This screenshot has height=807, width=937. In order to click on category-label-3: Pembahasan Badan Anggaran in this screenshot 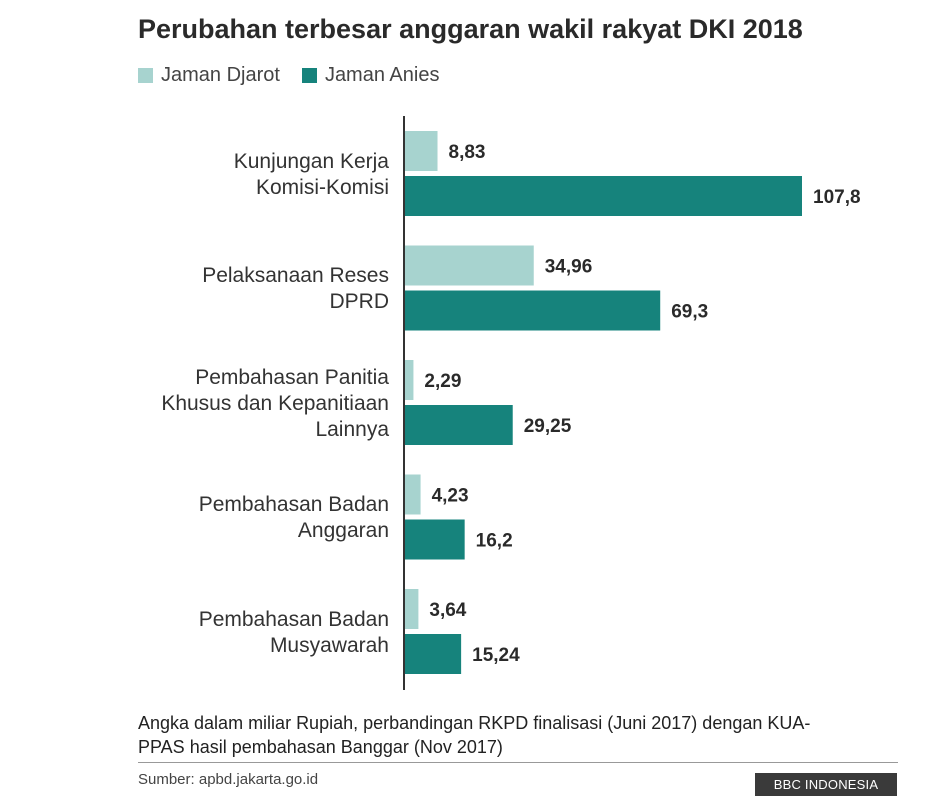, I will do `click(293, 517)`.